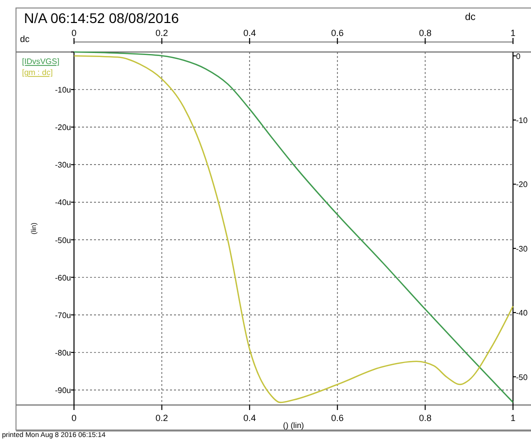 This screenshot has width=531, height=441. What do you see at coordinates (74, 33) in the screenshot?
I see `x2-tick-label: 0` at bounding box center [74, 33].